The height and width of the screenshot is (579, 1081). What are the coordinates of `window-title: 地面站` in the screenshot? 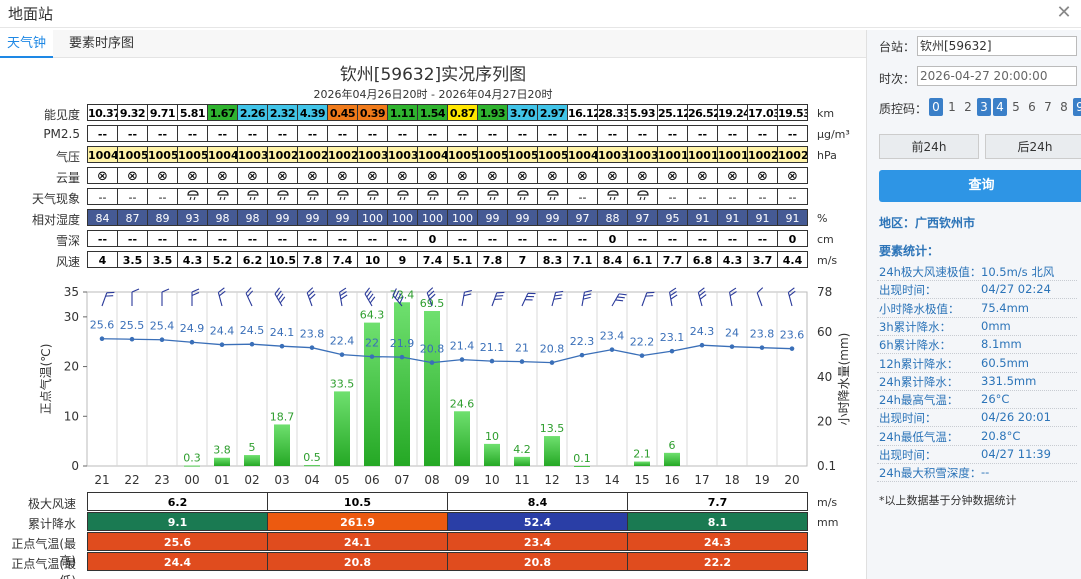 It's located at (31, 14).